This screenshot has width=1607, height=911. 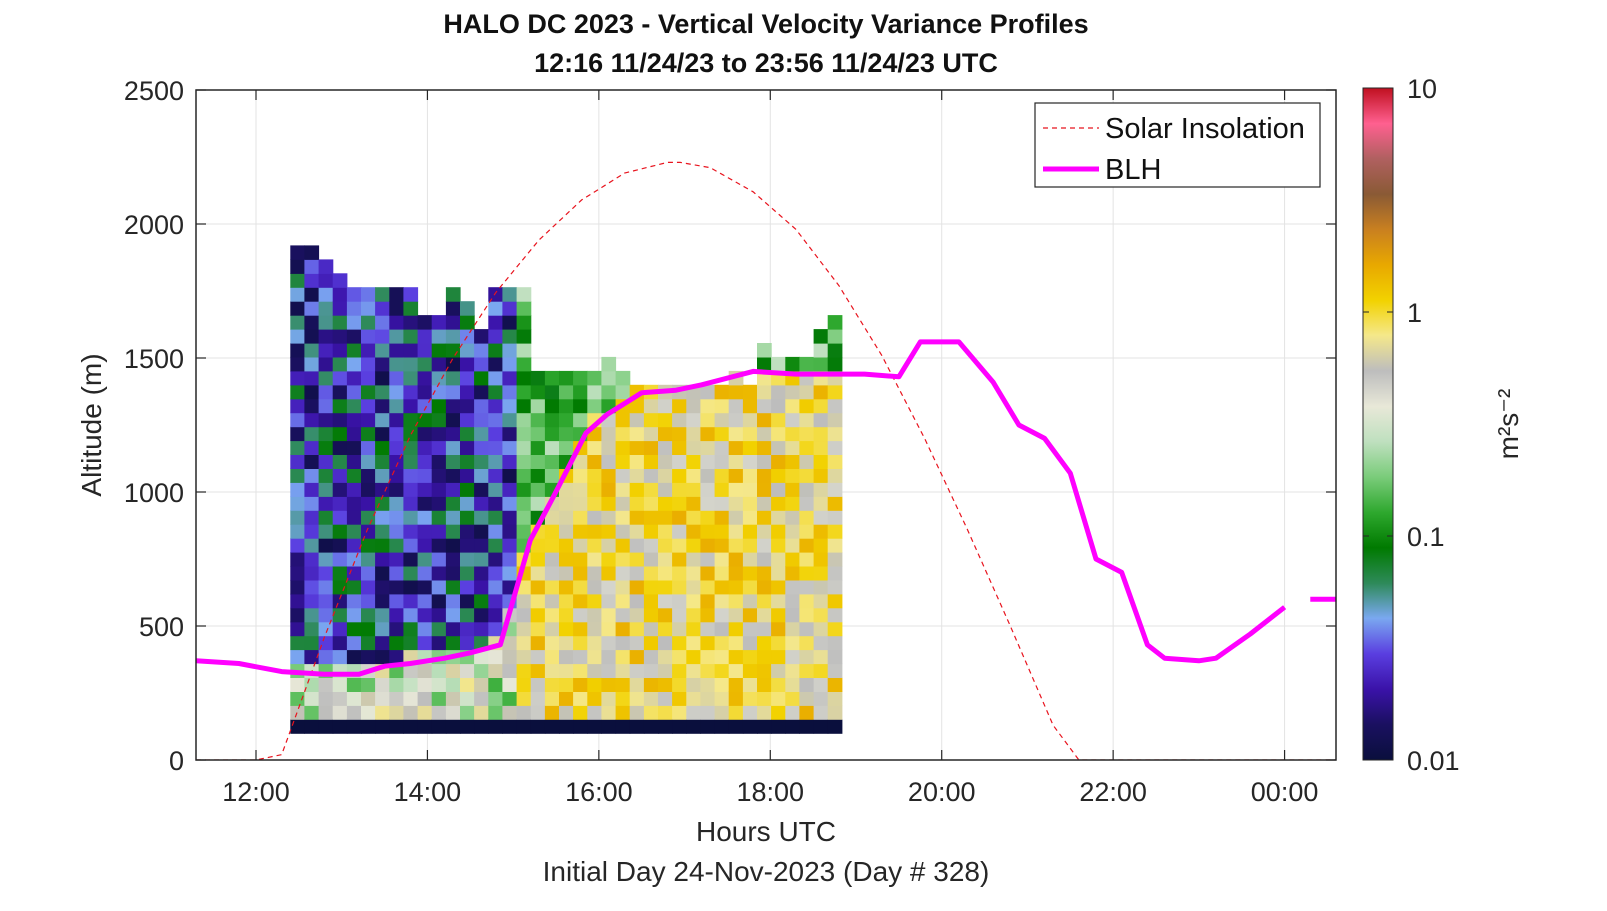 What do you see at coordinates (428, 792) in the screenshot?
I see `x-tick-label: 14:00` at bounding box center [428, 792].